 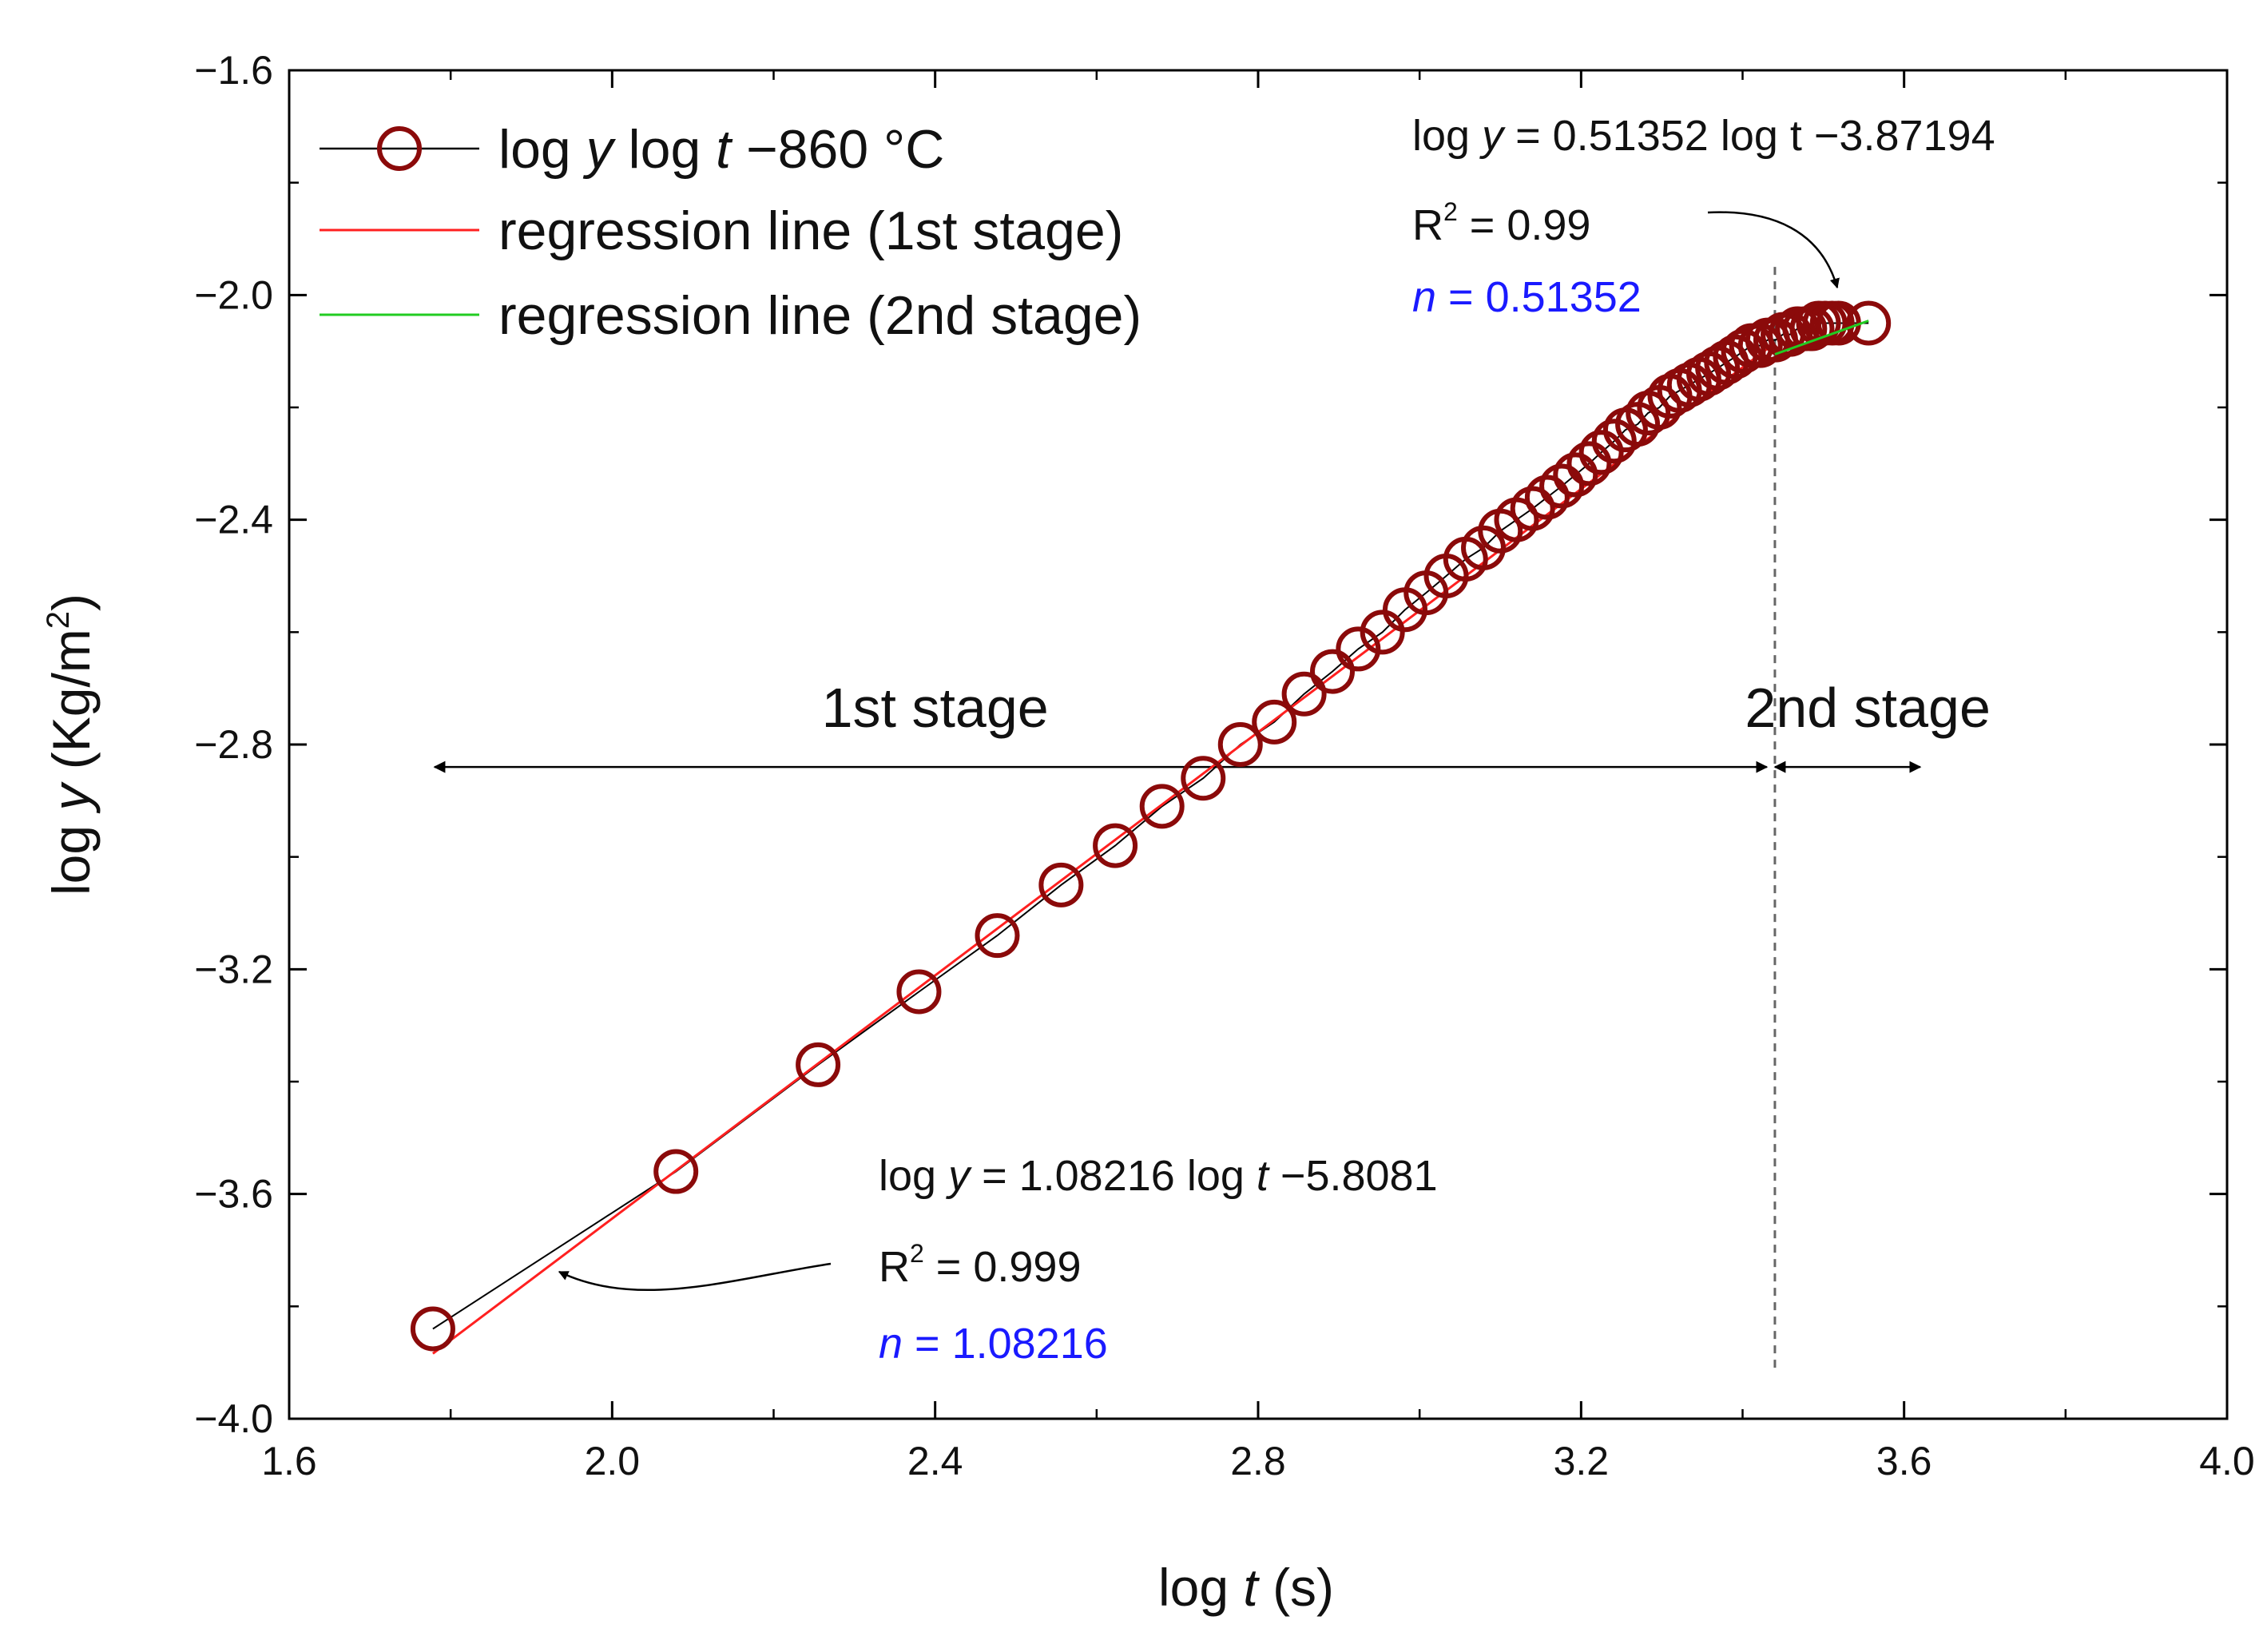 What do you see at coordinates (695, 1276) in the screenshot?
I see `stage1-callout-arrow` at bounding box center [695, 1276].